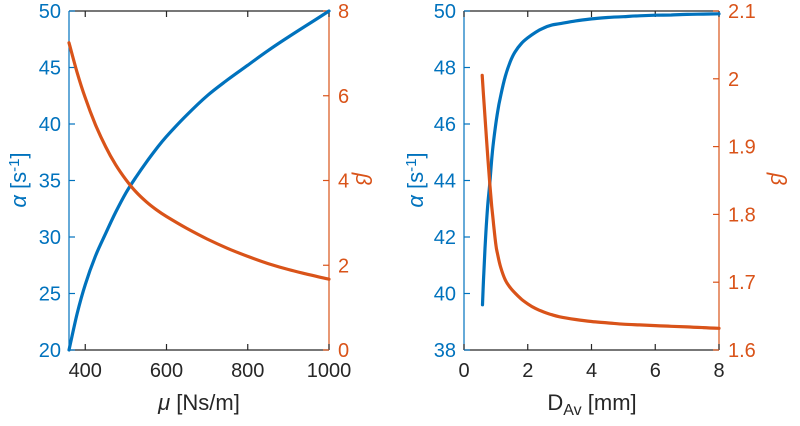 The image size is (800, 426). I want to click on plot1-y-left-tick-label: 45, so click(50, 69).